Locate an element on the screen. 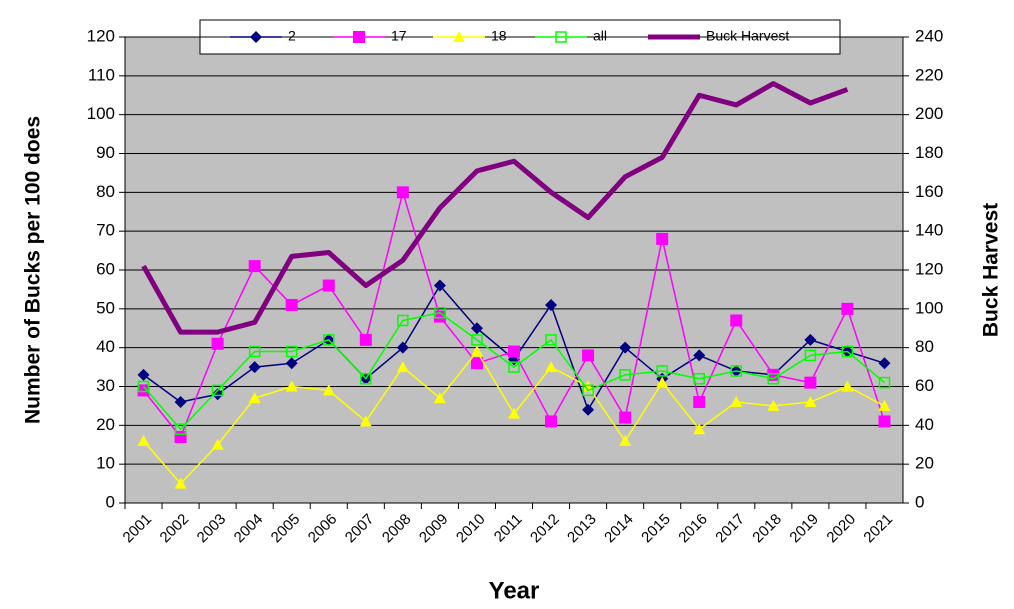  x-tick-label: 2003 is located at coordinates (212, 529).